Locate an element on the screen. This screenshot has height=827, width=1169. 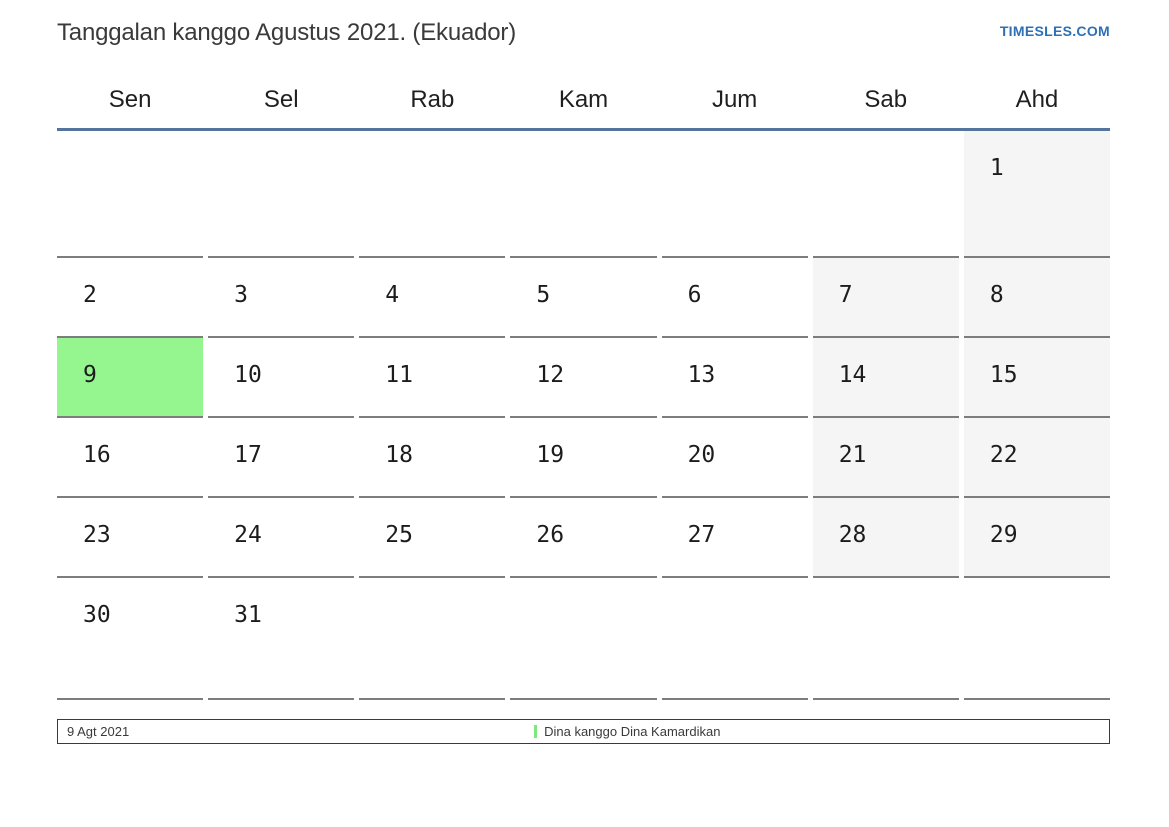
day-cell-25: 25 is located at coordinates (432, 538).